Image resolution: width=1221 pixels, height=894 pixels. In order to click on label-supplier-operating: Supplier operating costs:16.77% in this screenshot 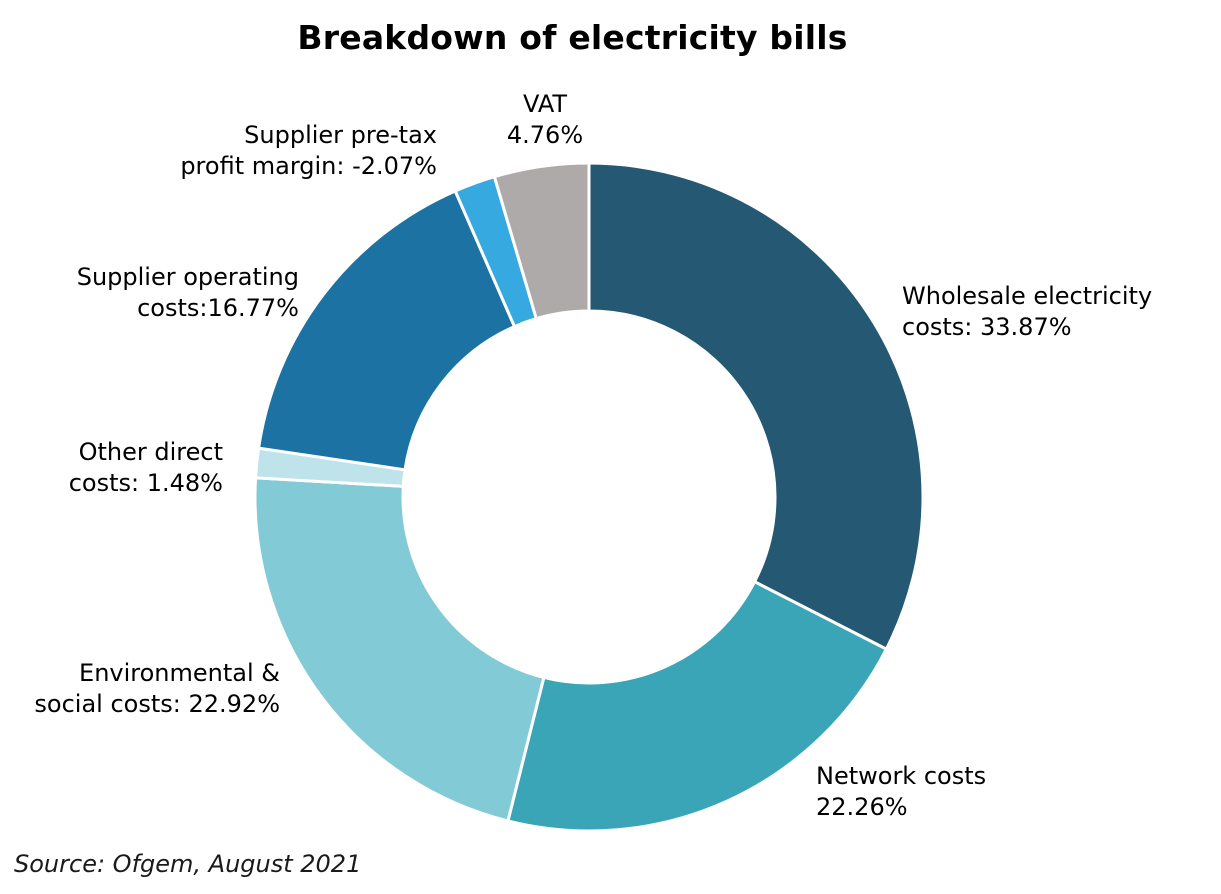, I will do `click(188, 293)`.